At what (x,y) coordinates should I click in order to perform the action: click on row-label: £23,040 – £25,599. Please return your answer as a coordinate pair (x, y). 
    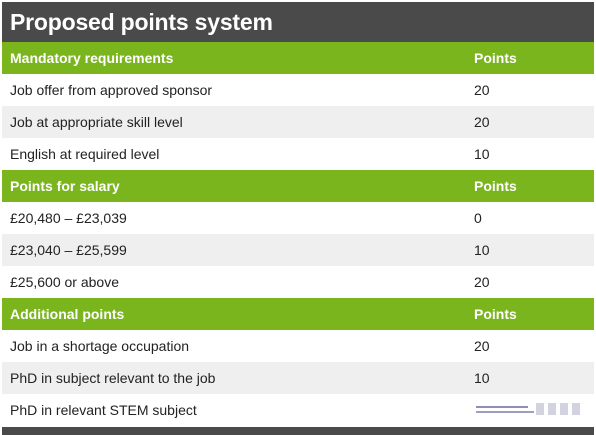
    Looking at the image, I should click on (235, 250).